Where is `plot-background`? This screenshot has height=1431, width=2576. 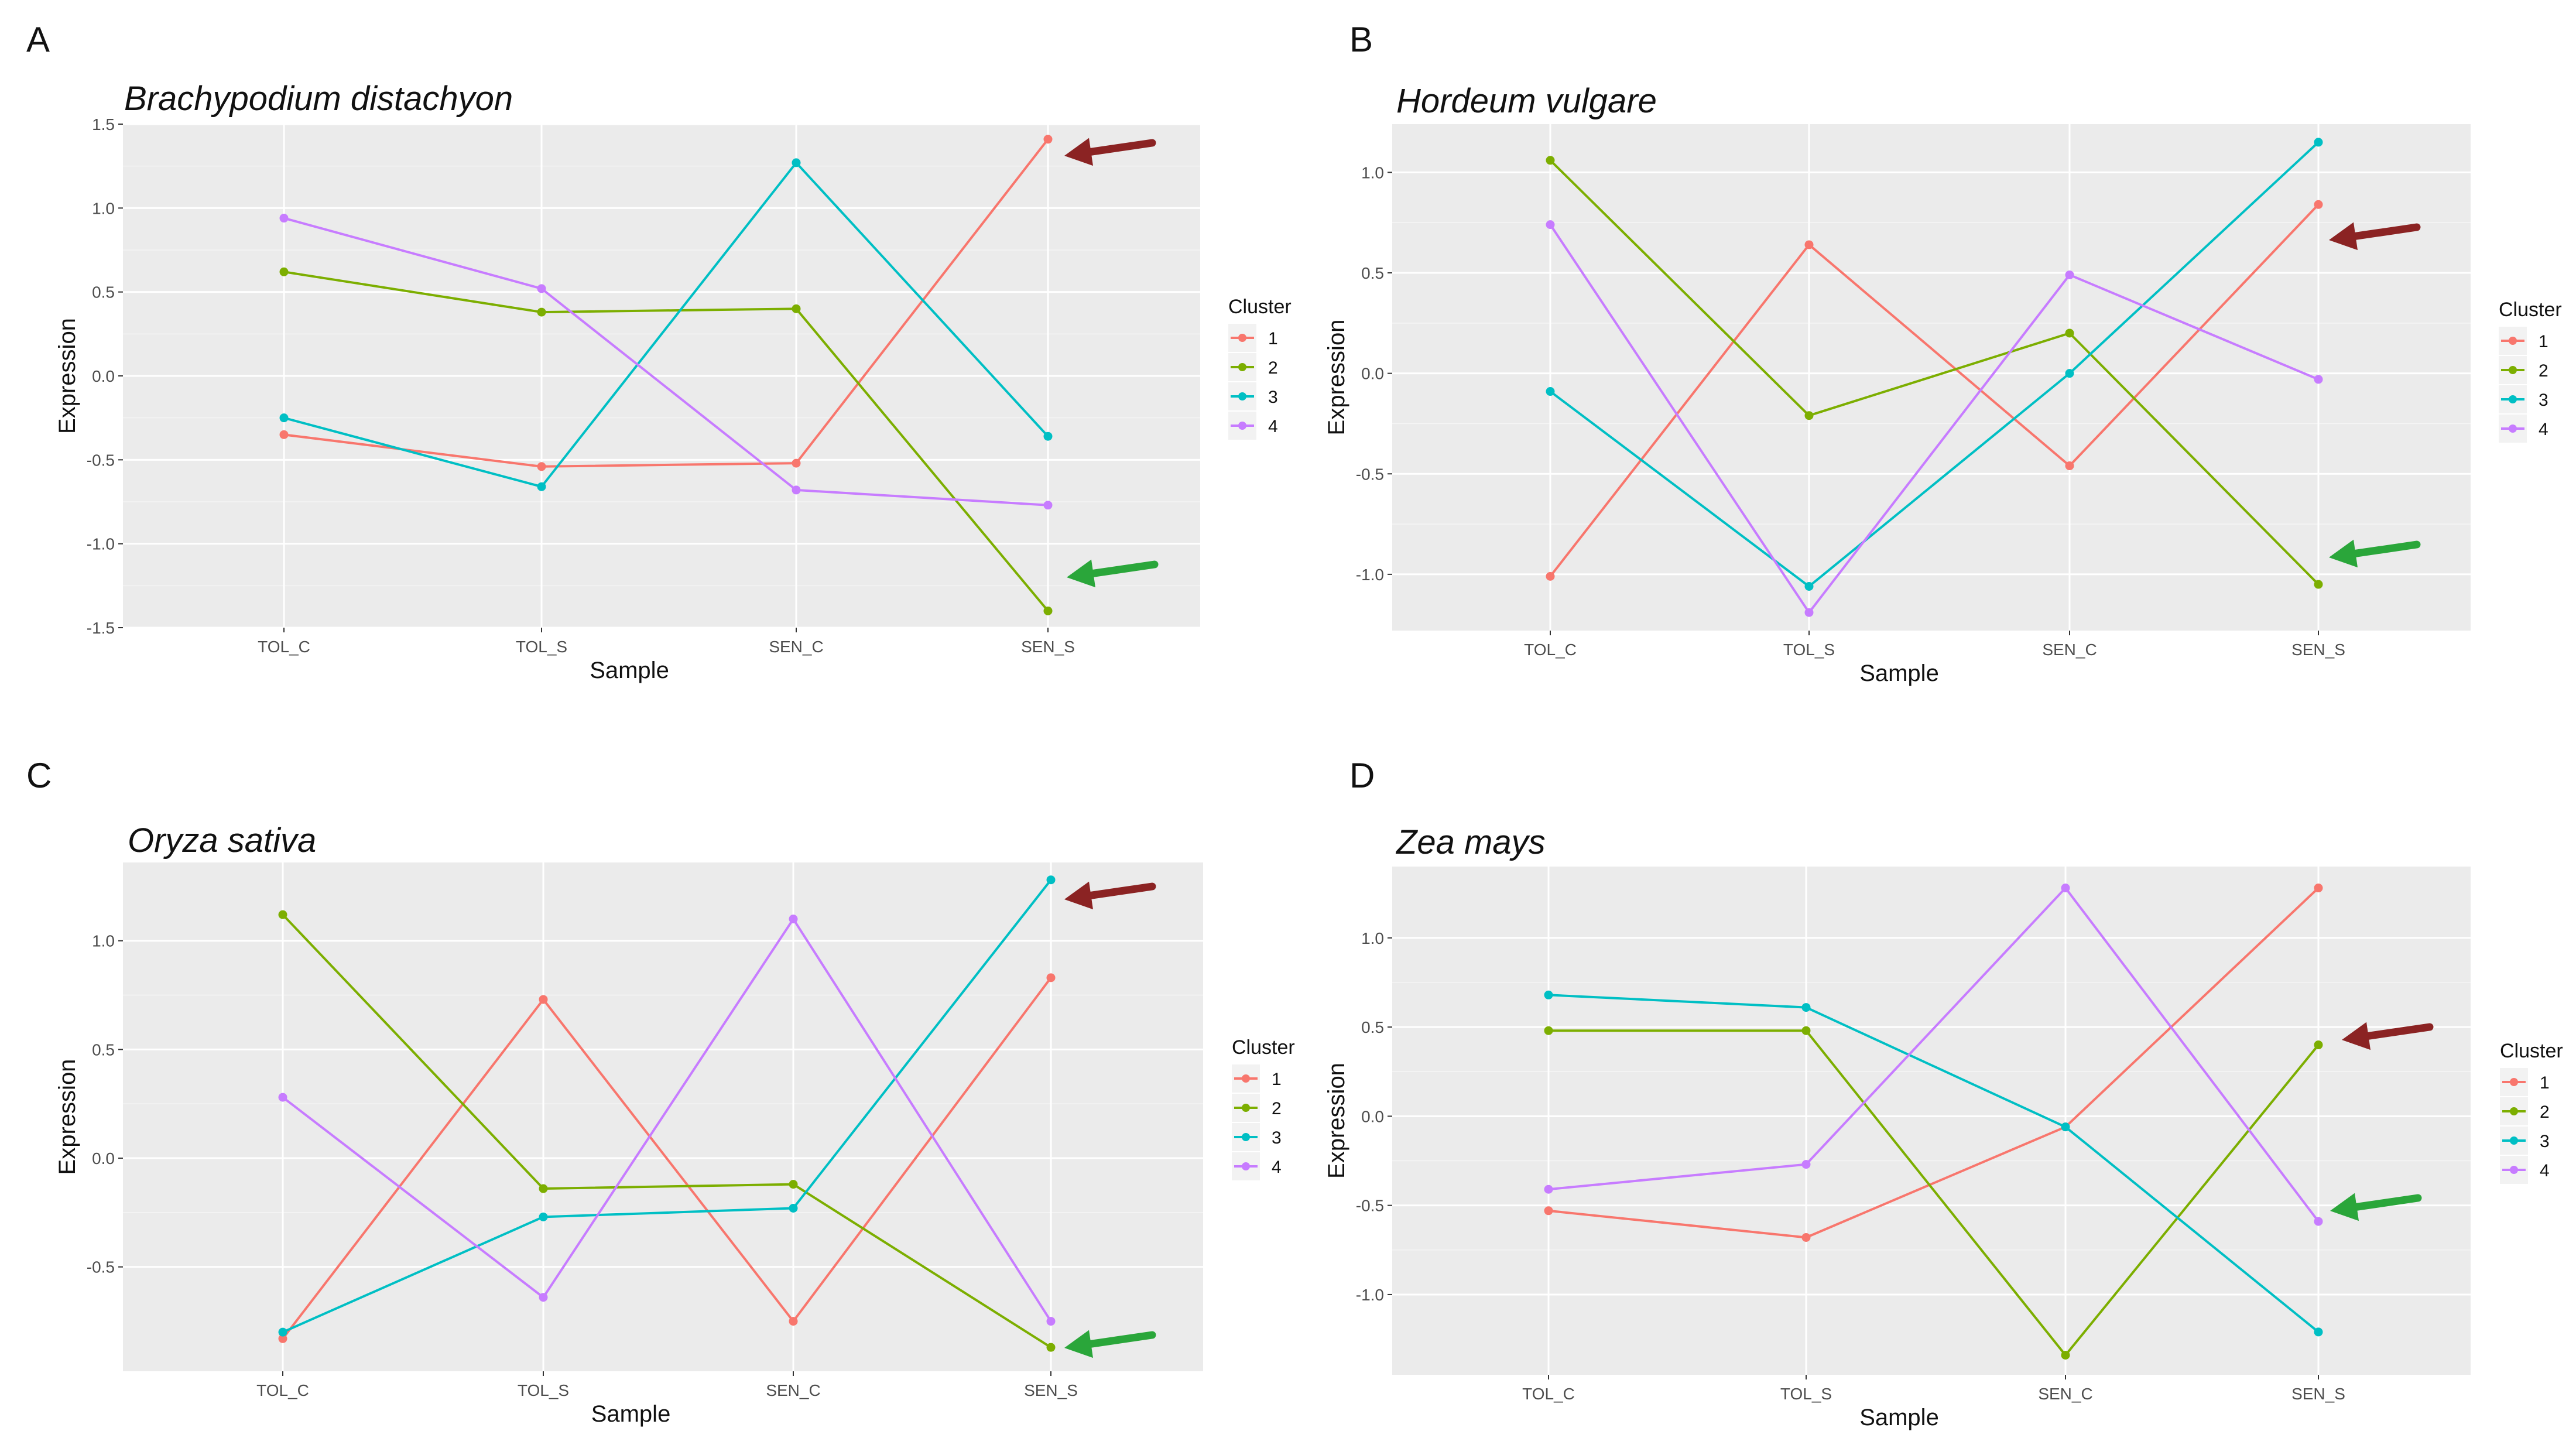
plot-background is located at coordinates (1931, 1121).